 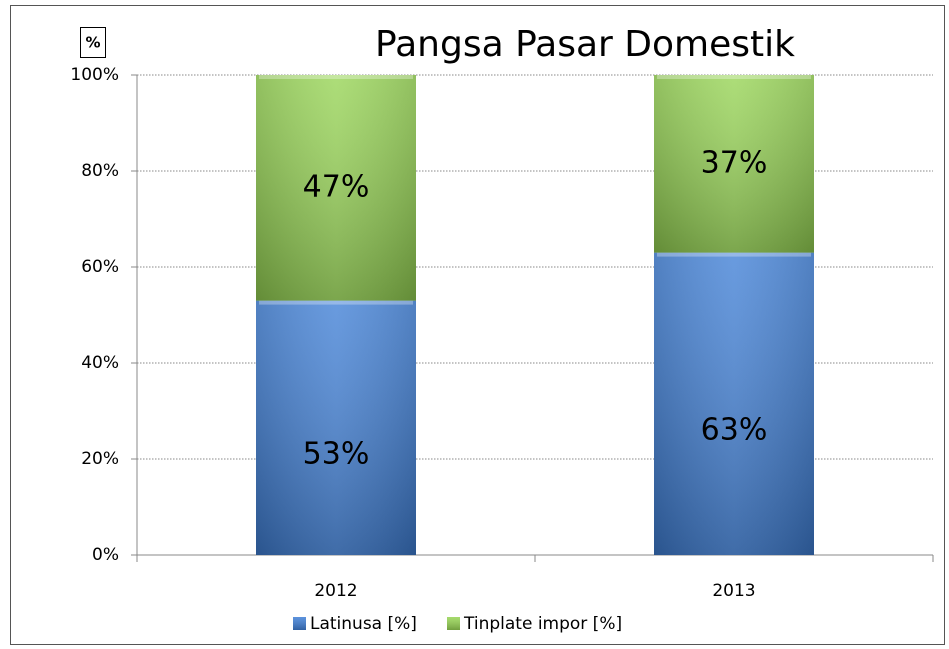 I want to click on value-label: 53%, so click(x=336, y=453).